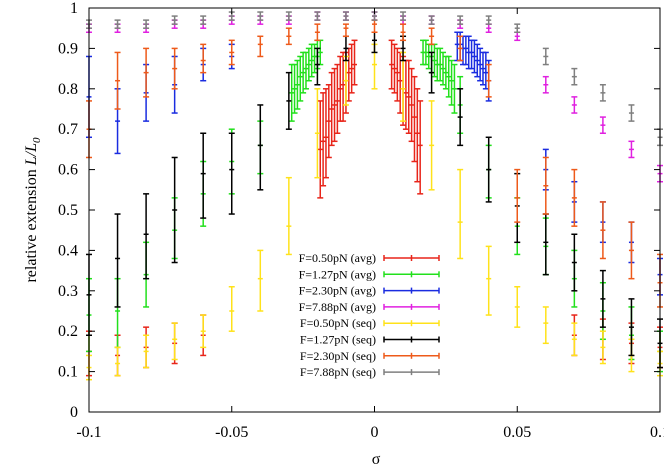 The image size is (664, 470). I want to click on legend-label: F=7.88pN (avg), so click(337, 307).